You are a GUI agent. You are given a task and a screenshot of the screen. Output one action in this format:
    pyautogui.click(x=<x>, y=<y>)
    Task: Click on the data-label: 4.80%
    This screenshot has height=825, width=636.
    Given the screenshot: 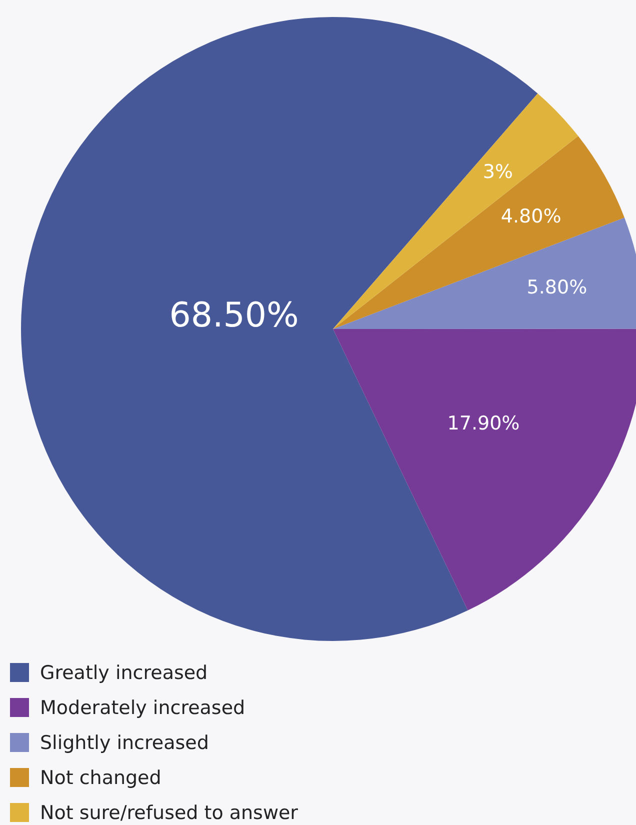 What is the action you would take?
    pyautogui.click(x=531, y=217)
    